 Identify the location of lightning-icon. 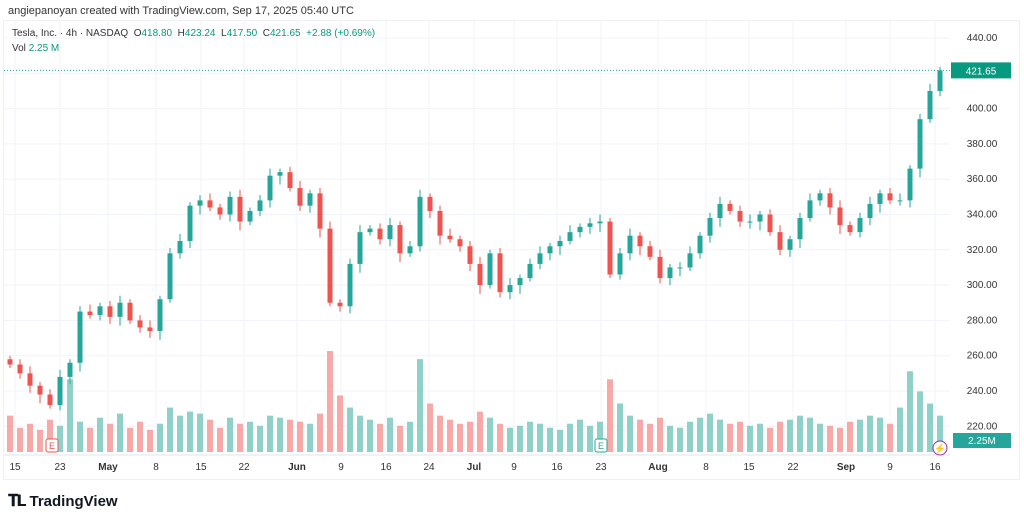
(940, 448).